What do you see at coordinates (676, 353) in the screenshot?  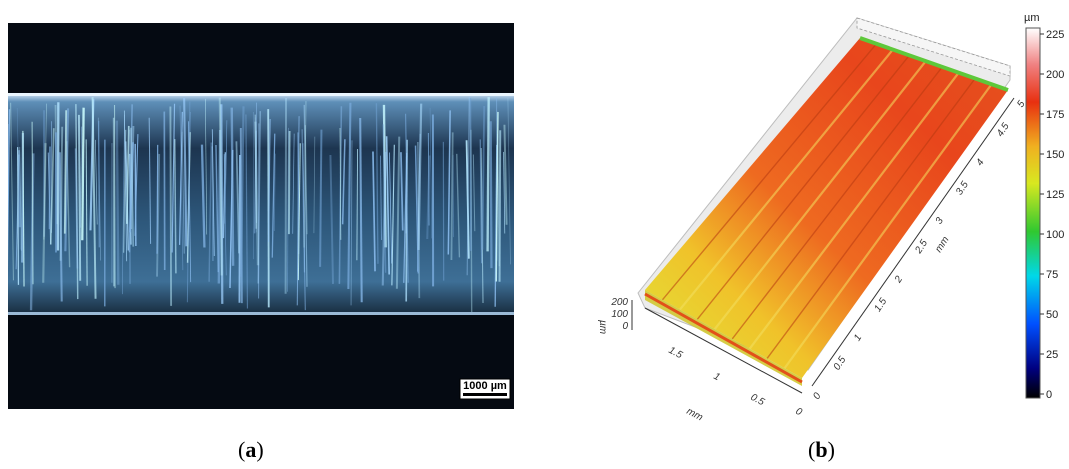 I see `x-tick-label: 1.5` at bounding box center [676, 353].